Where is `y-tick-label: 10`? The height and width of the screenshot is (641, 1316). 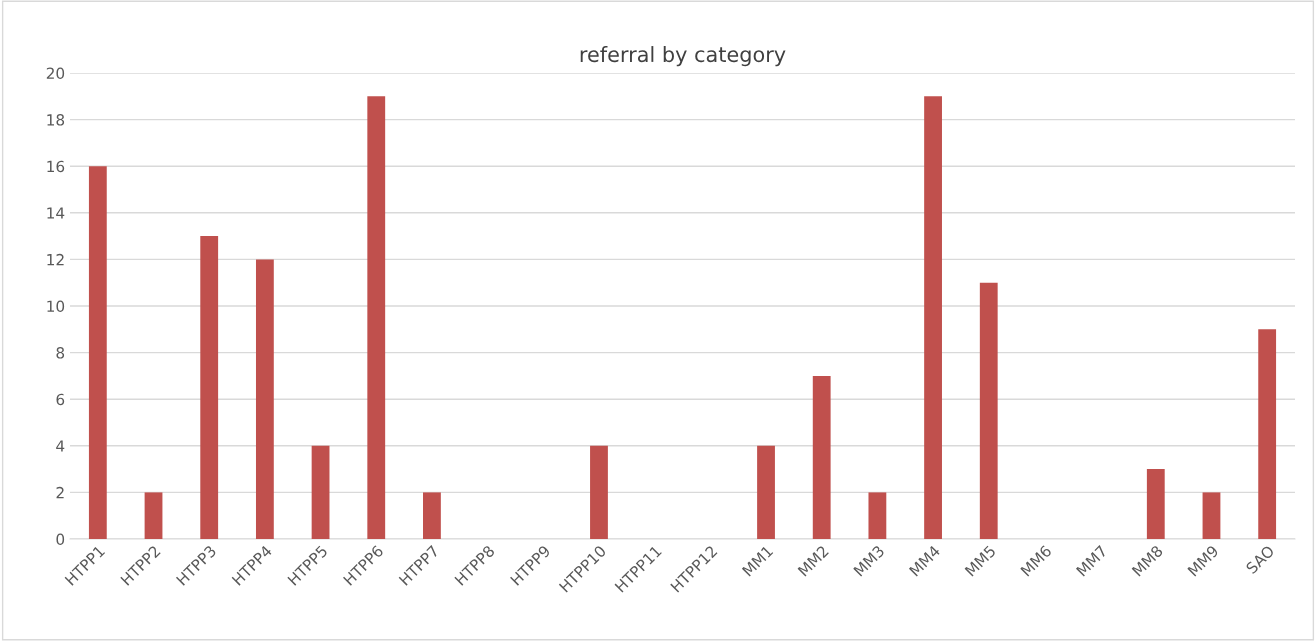 y-tick-label: 10 is located at coordinates (56, 306).